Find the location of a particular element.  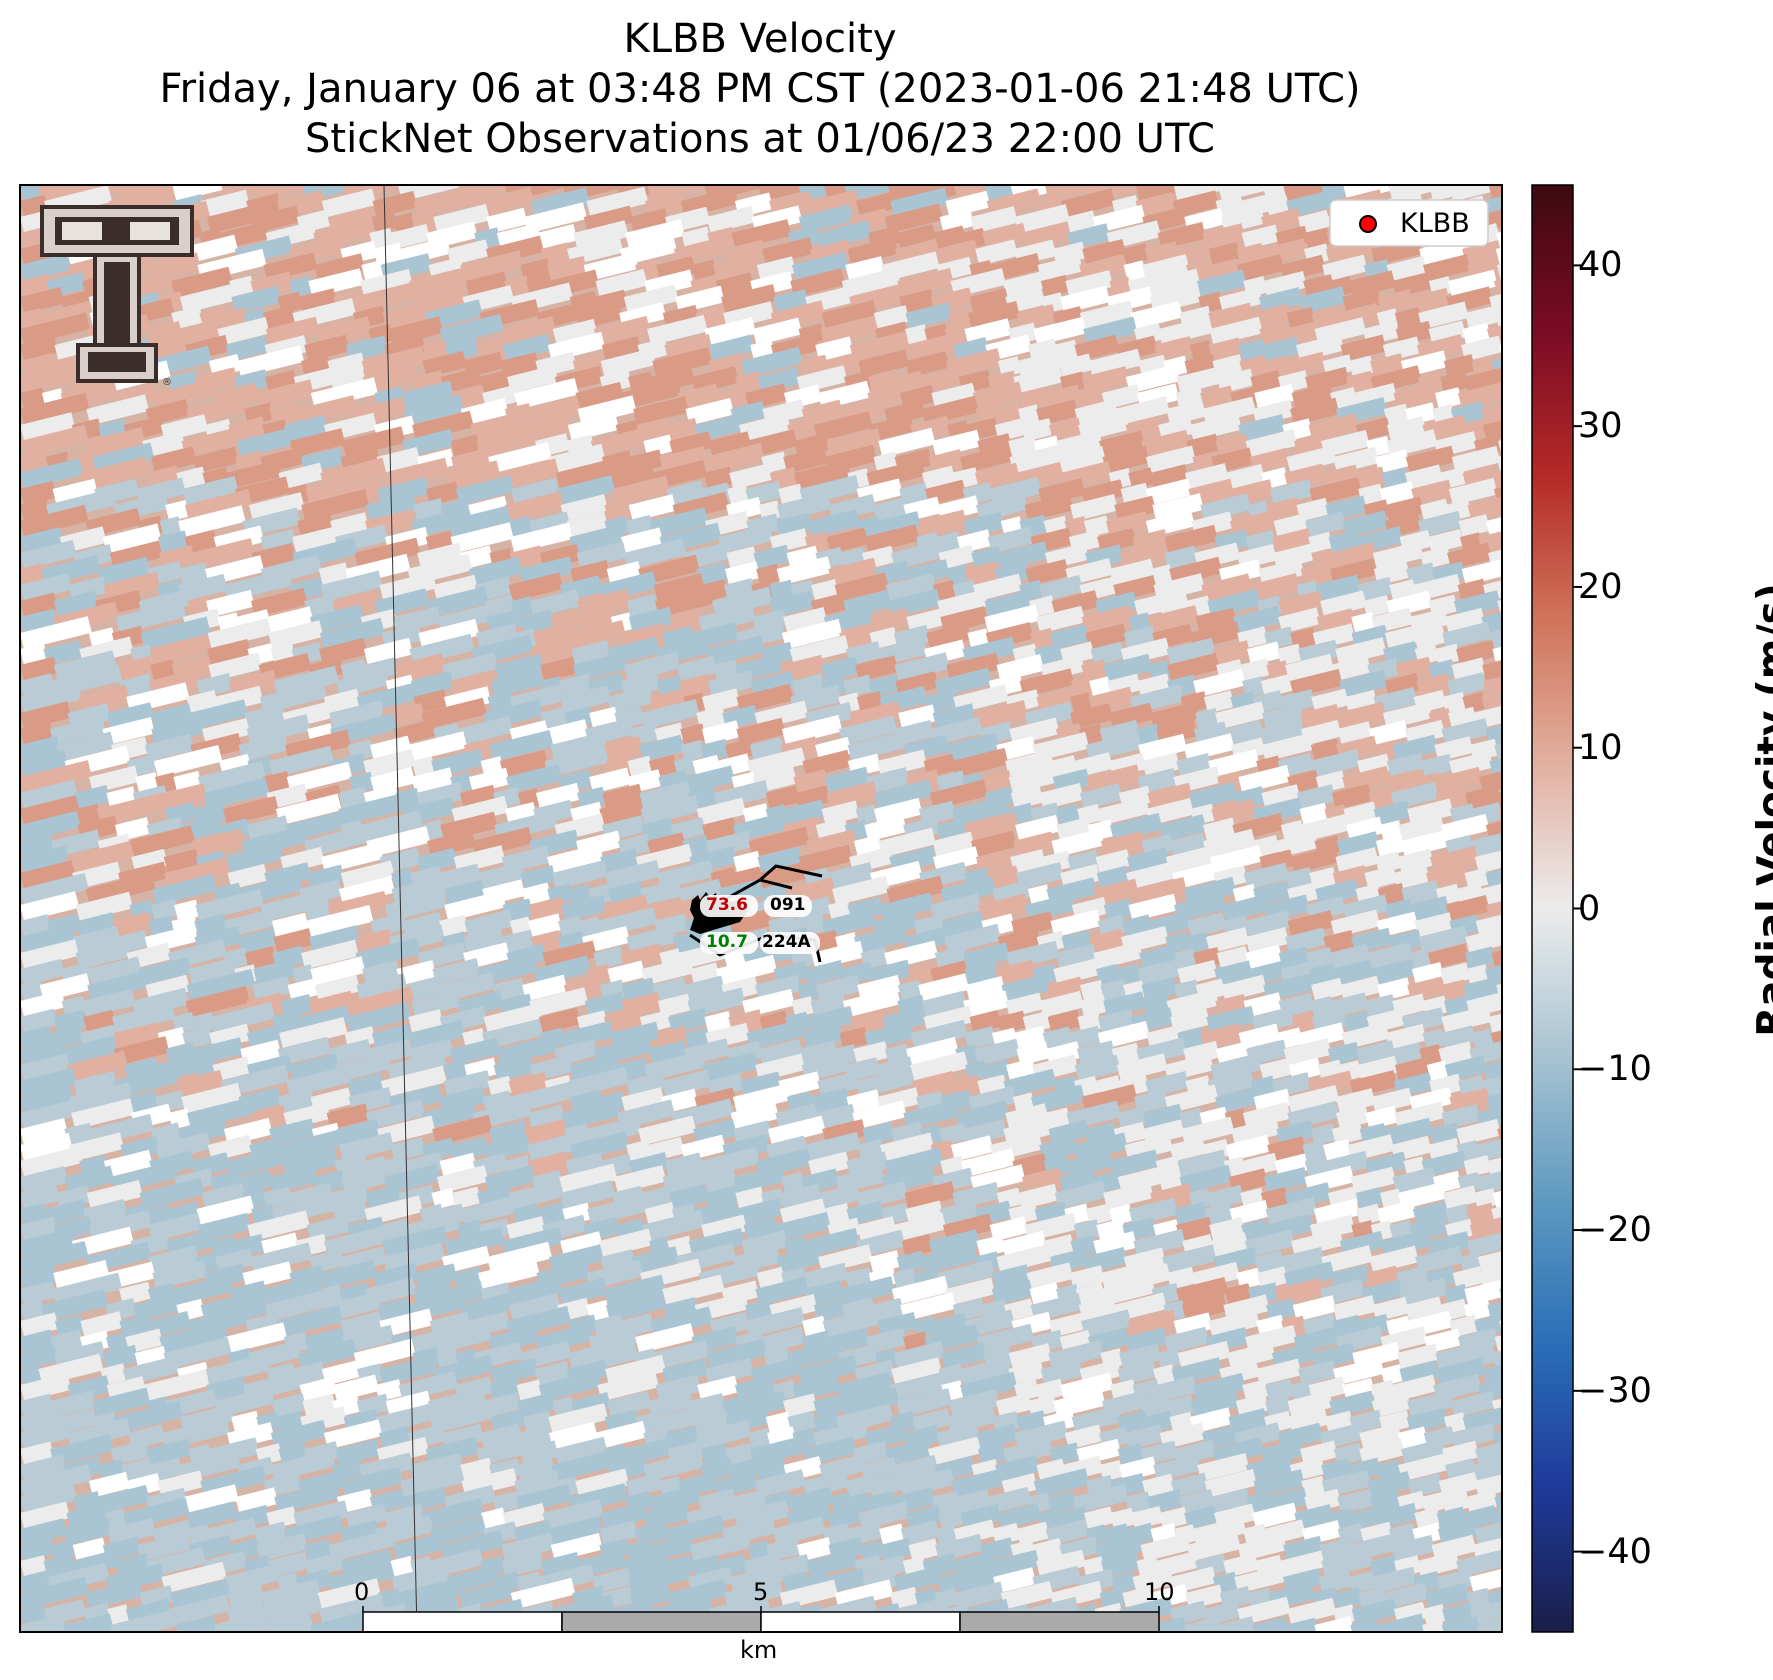

colorbar is located at coordinates (1556, 908).